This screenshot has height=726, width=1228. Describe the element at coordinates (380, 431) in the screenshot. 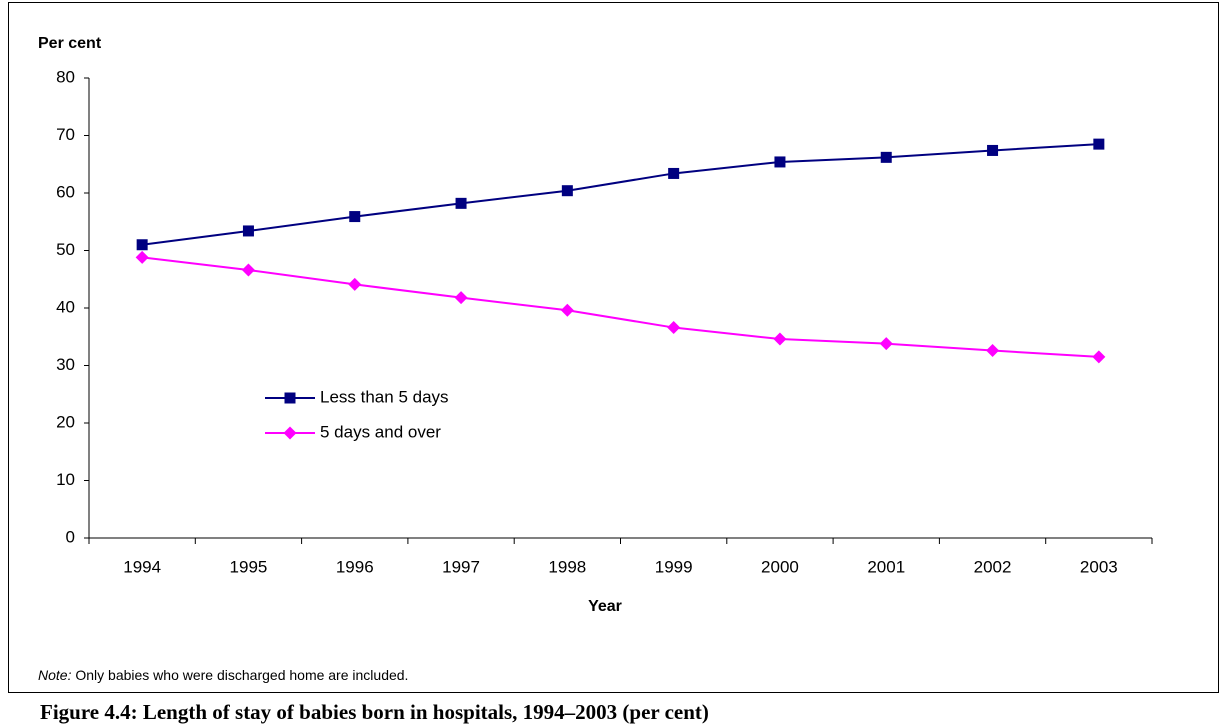

I see `legend-label: 5 days and over` at that location.